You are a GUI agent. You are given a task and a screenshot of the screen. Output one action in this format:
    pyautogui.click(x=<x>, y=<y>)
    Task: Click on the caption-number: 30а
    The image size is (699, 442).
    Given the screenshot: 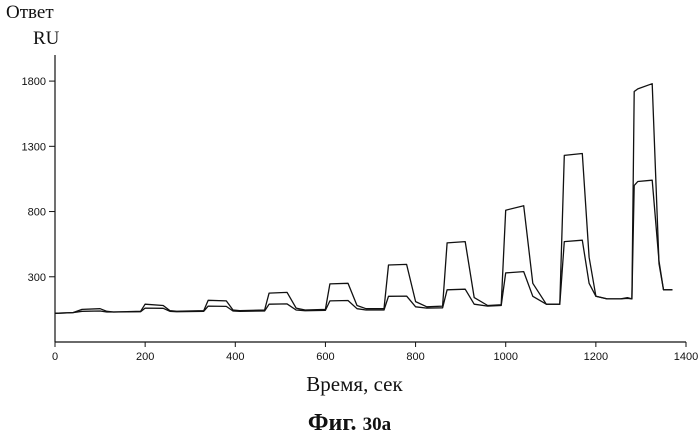 What is the action you would take?
    pyautogui.click(x=377, y=424)
    